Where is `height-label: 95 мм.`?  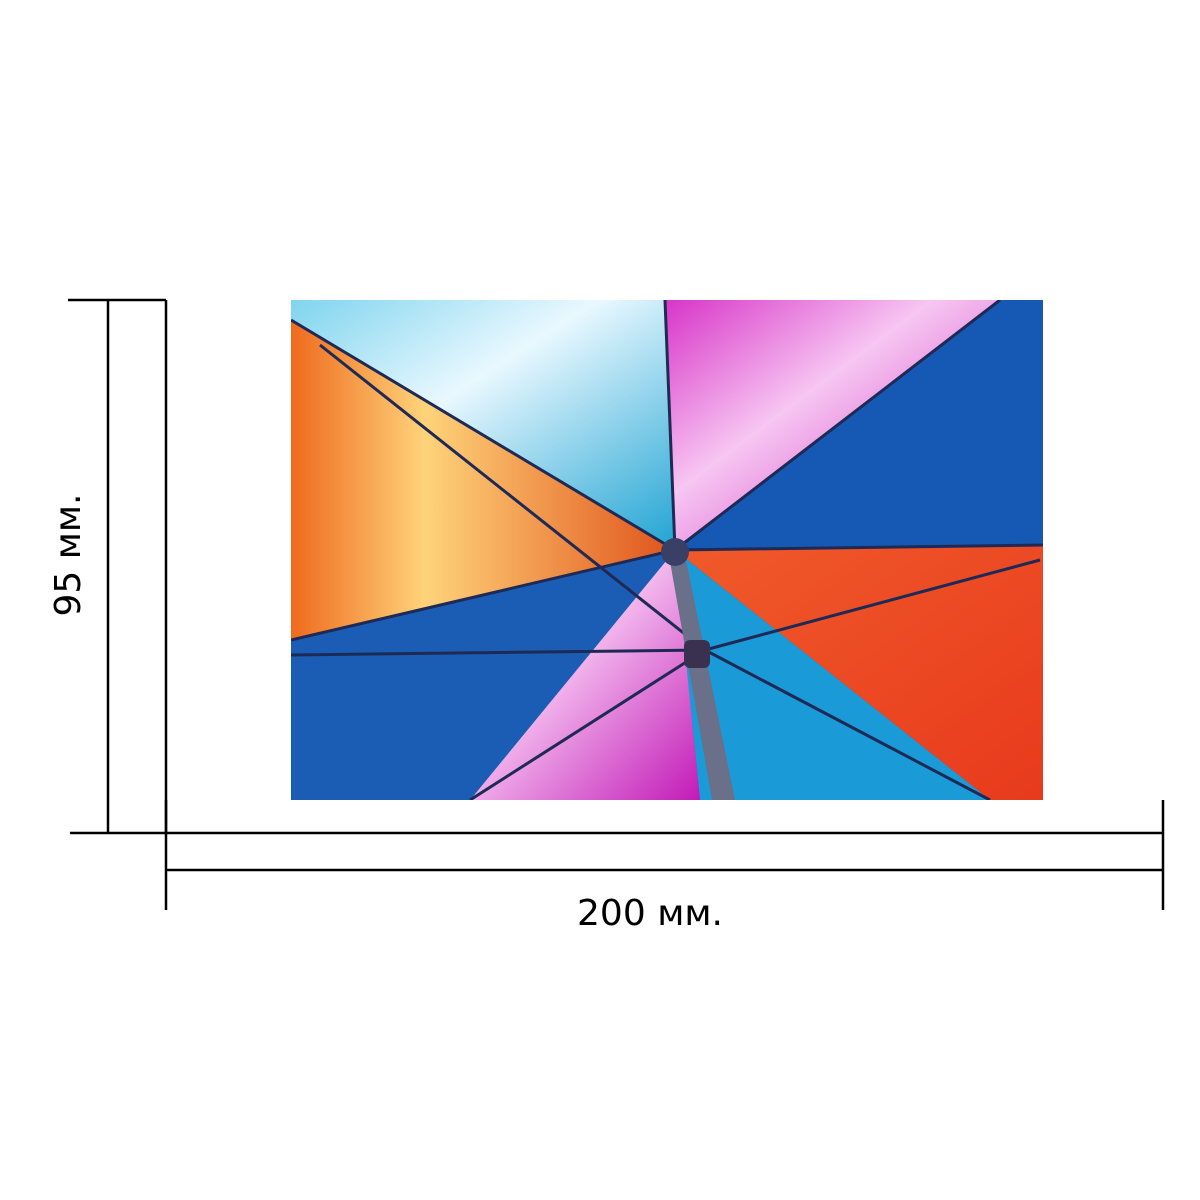 height-label: 95 мм. is located at coordinates (68, 554).